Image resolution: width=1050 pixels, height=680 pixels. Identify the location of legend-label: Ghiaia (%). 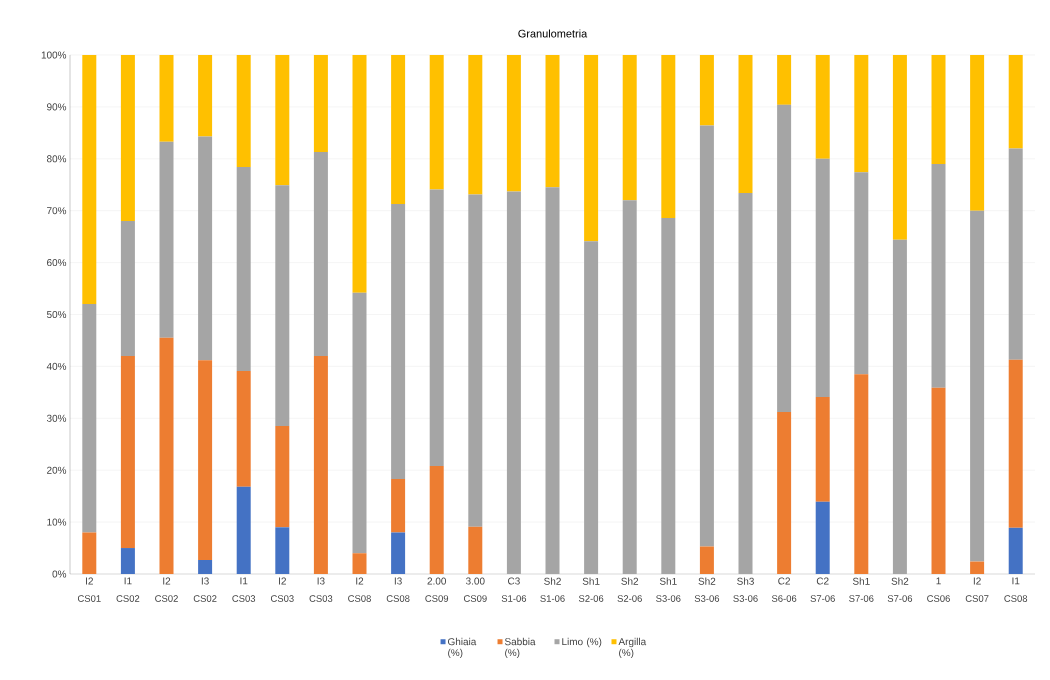
(462, 648).